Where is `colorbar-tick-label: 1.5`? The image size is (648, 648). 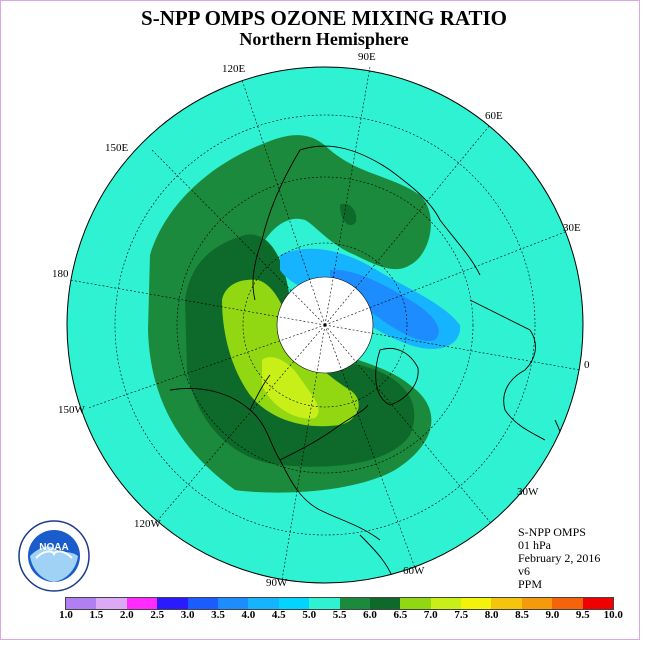 colorbar-tick-label: 1.5 is located at coordinates (96, 615).